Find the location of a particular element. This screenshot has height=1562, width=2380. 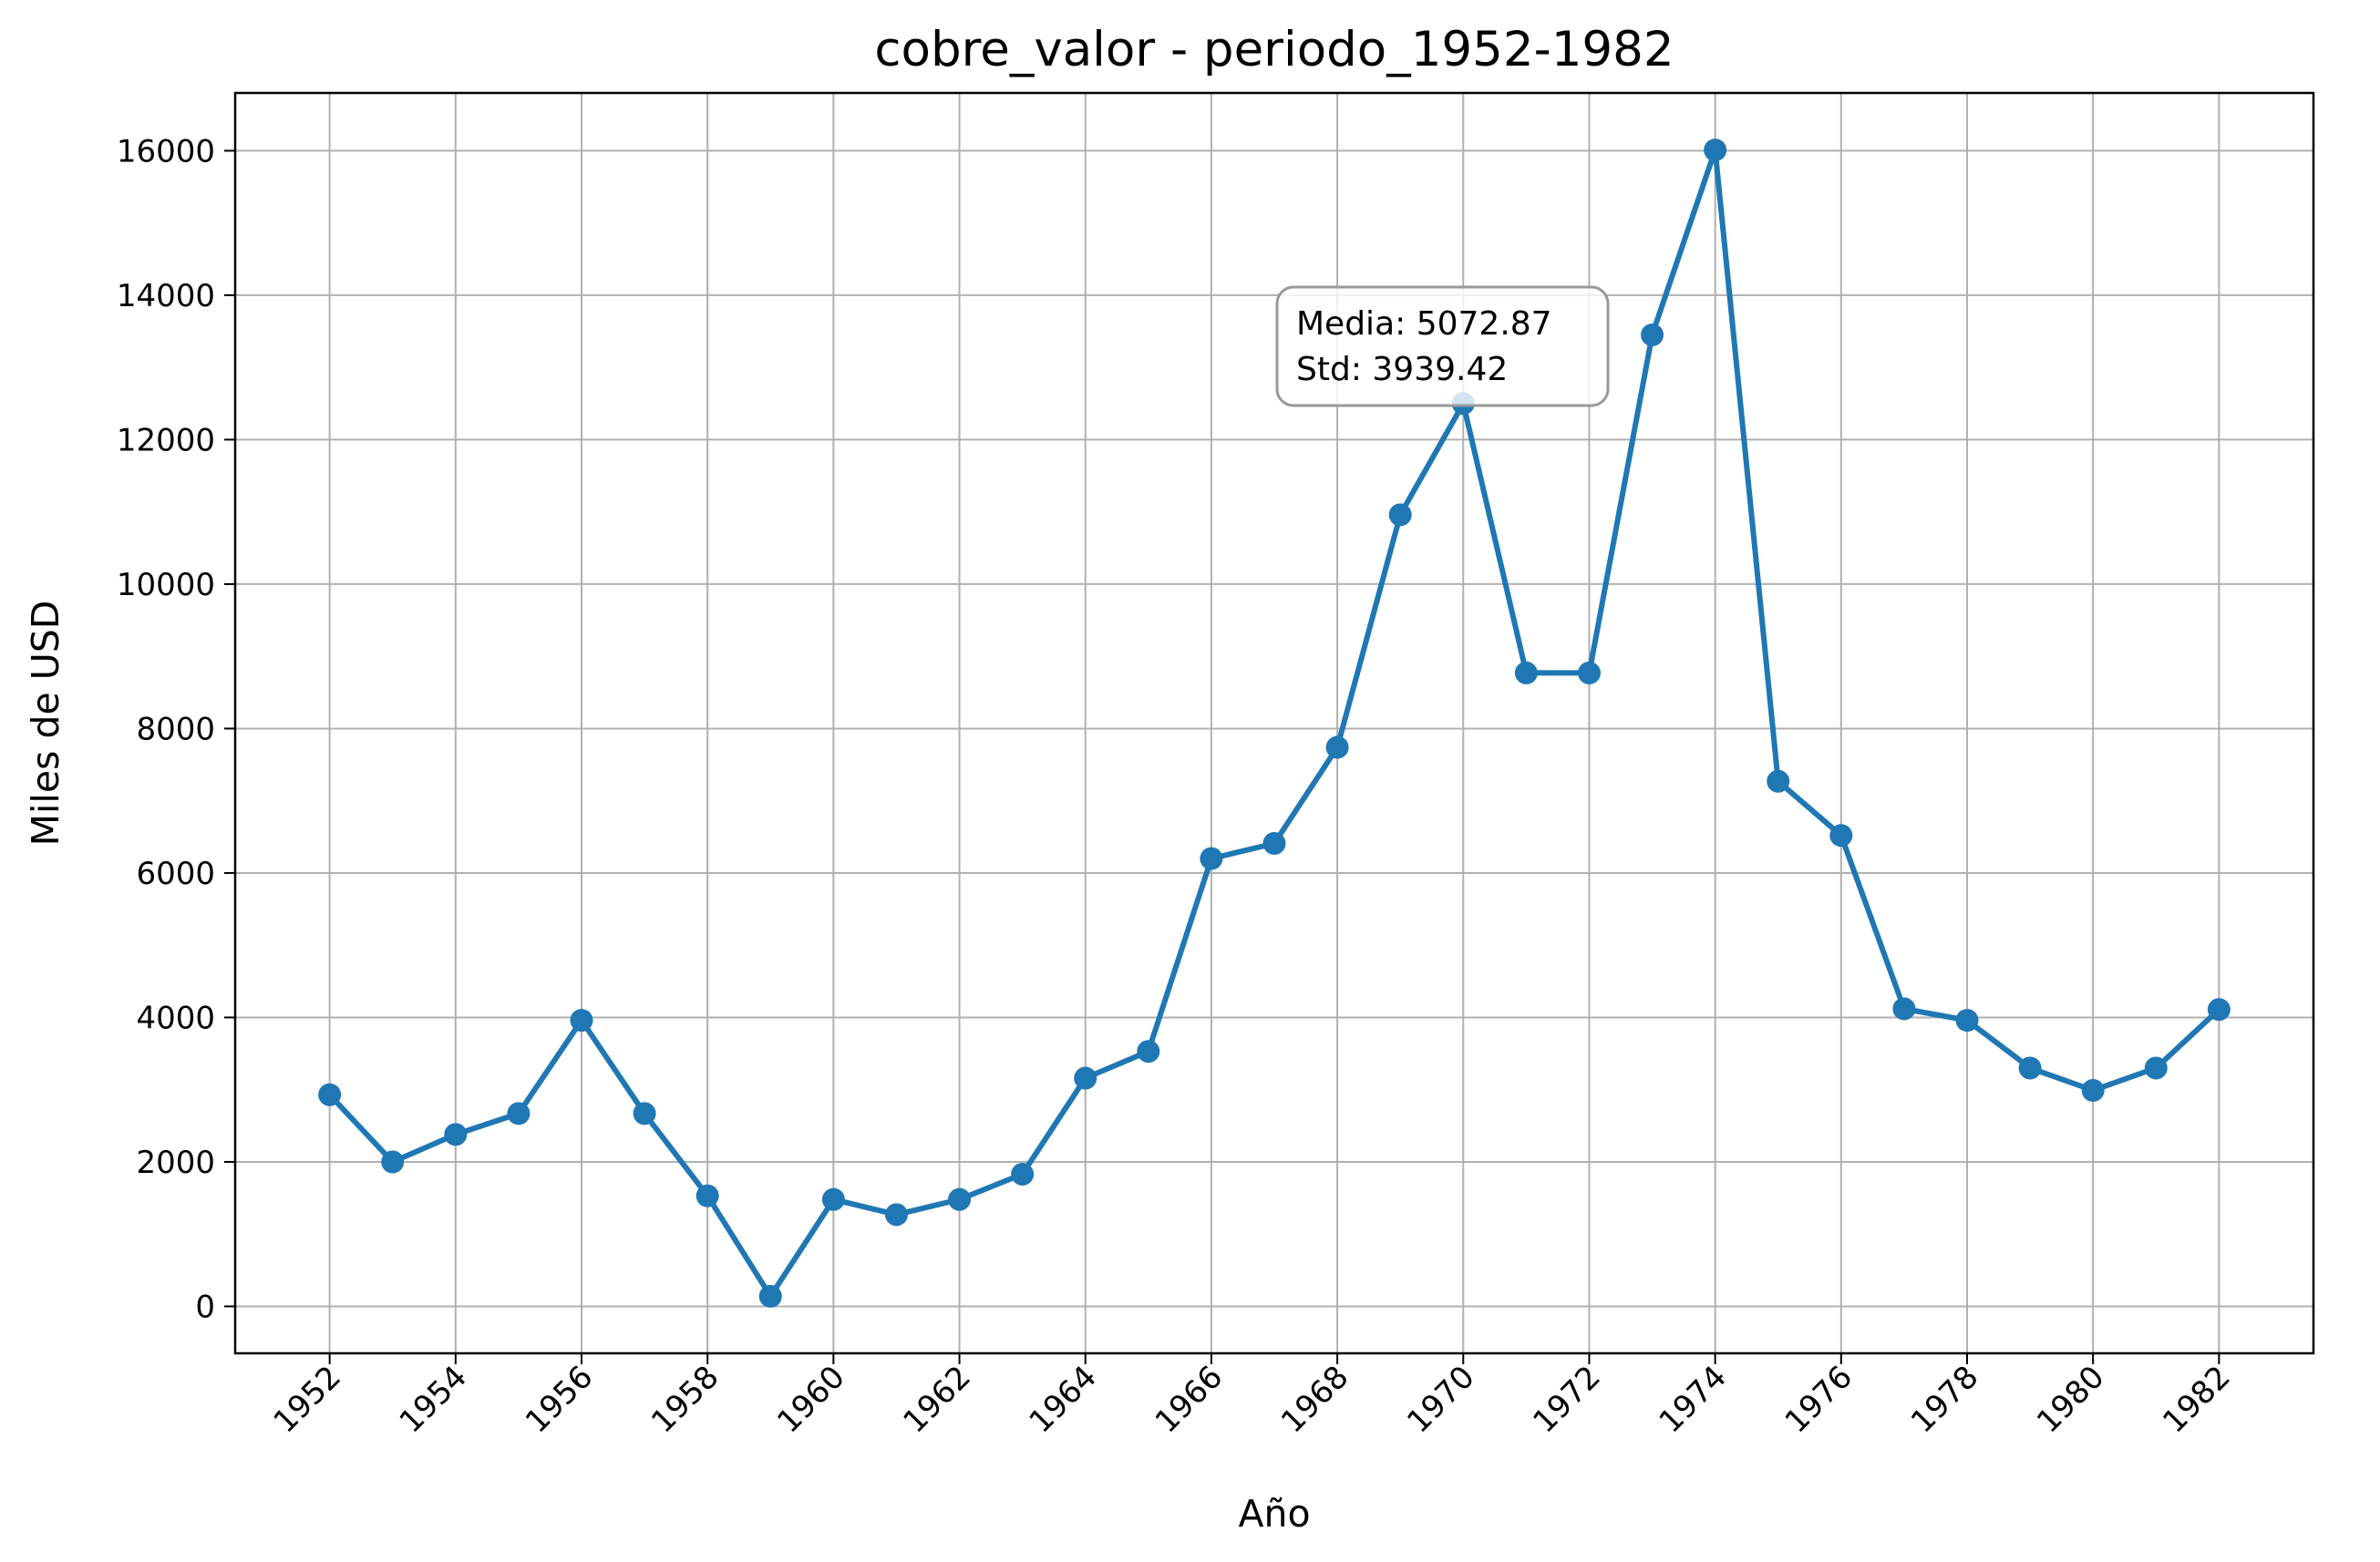

y-tick-label: 16000 is located at coordinates (166, 151).